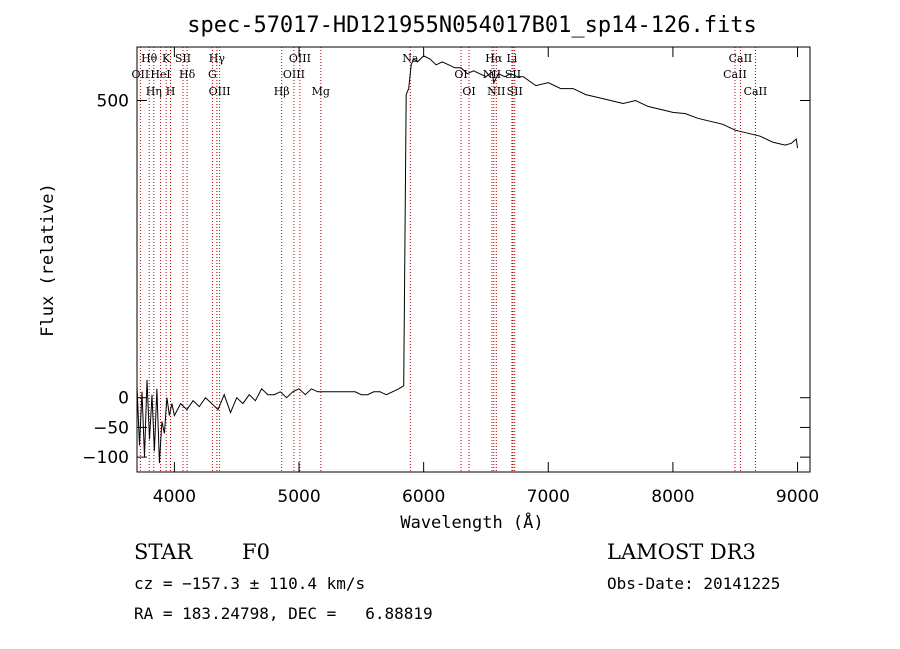 The width and height of the screenshot is (900, 649). What do you see at coordinates (113, 101) in the screenshot?
I see `y-tick-label: 500` at bounding box center [113, 101].